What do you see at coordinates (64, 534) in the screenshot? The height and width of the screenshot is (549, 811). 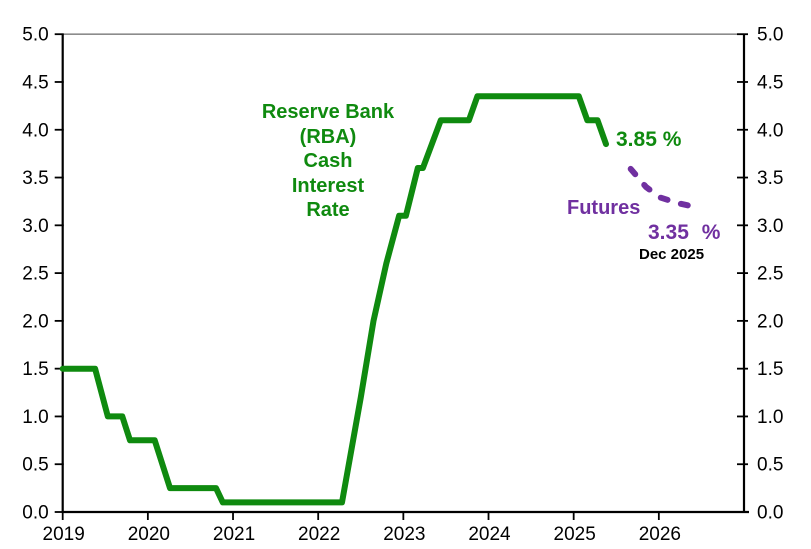 I see `x-axis-label: 2019` at bounding box center [64, 534].